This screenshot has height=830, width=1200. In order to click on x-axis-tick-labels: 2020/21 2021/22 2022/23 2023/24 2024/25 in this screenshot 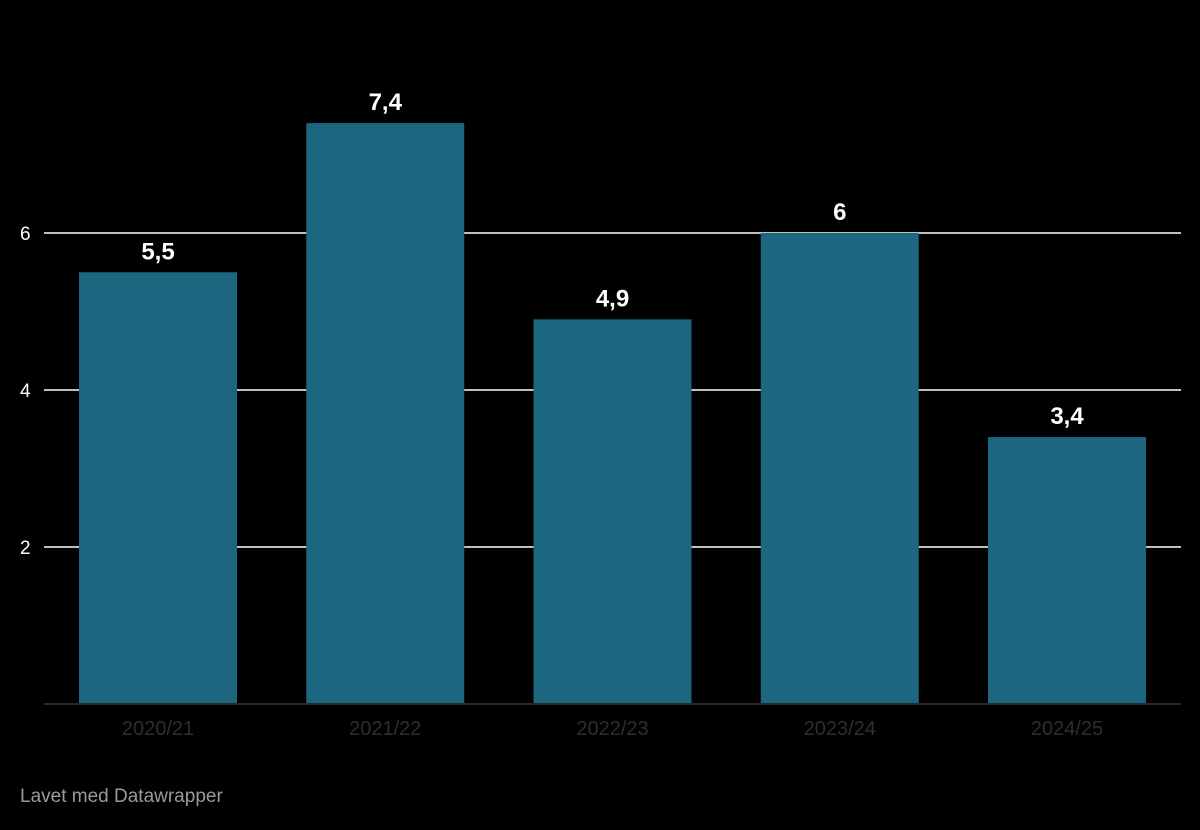, I will do `click(612, 729)`.